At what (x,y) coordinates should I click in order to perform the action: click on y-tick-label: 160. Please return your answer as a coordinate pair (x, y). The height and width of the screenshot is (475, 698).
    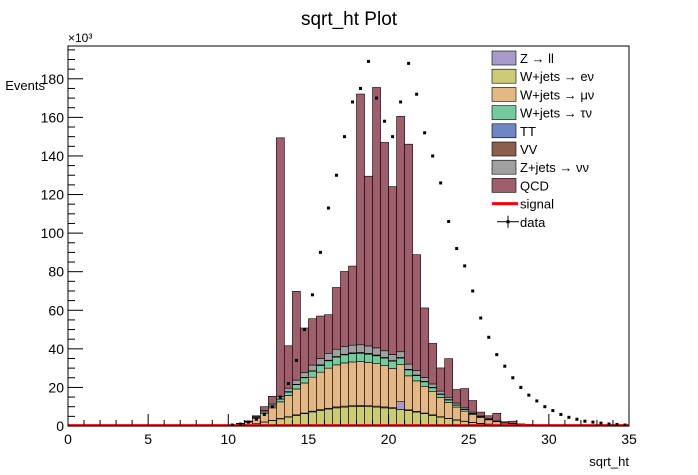
    Looking at the image, I should click on (53, 117).